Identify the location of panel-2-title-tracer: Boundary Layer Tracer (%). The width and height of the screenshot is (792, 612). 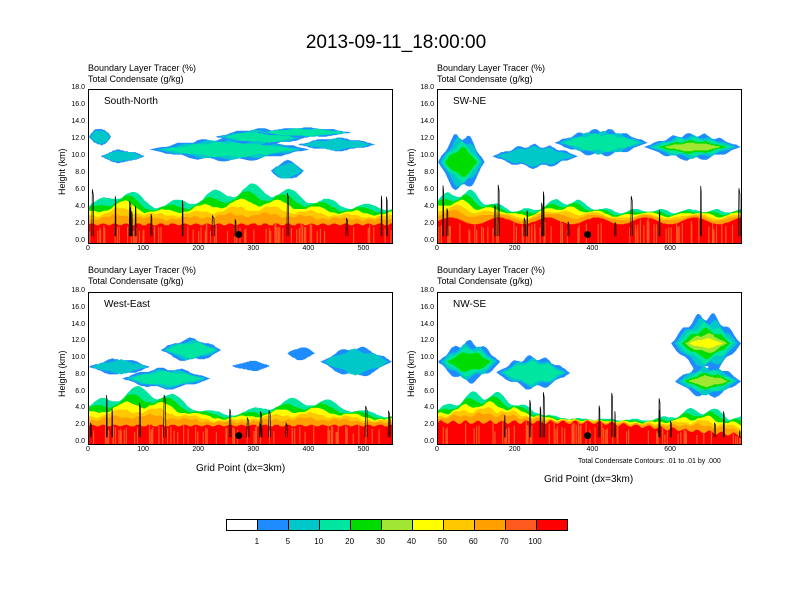
(491, 68).